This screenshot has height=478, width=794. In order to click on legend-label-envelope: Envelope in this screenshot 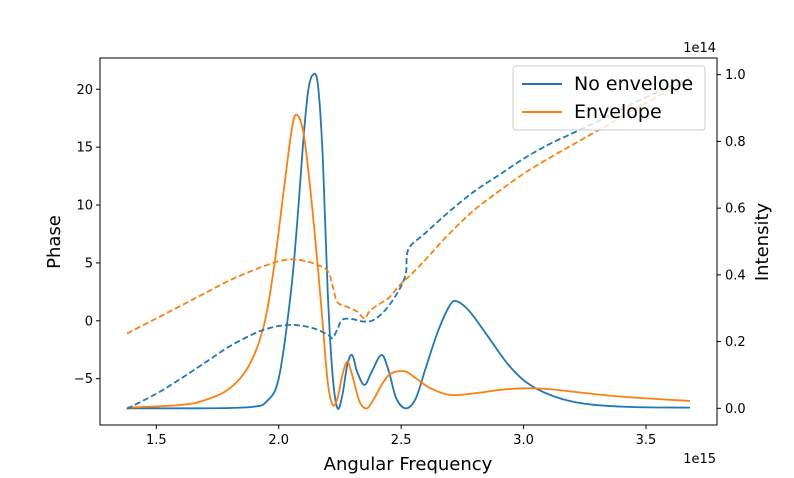, I will do `click(618, 112)`.